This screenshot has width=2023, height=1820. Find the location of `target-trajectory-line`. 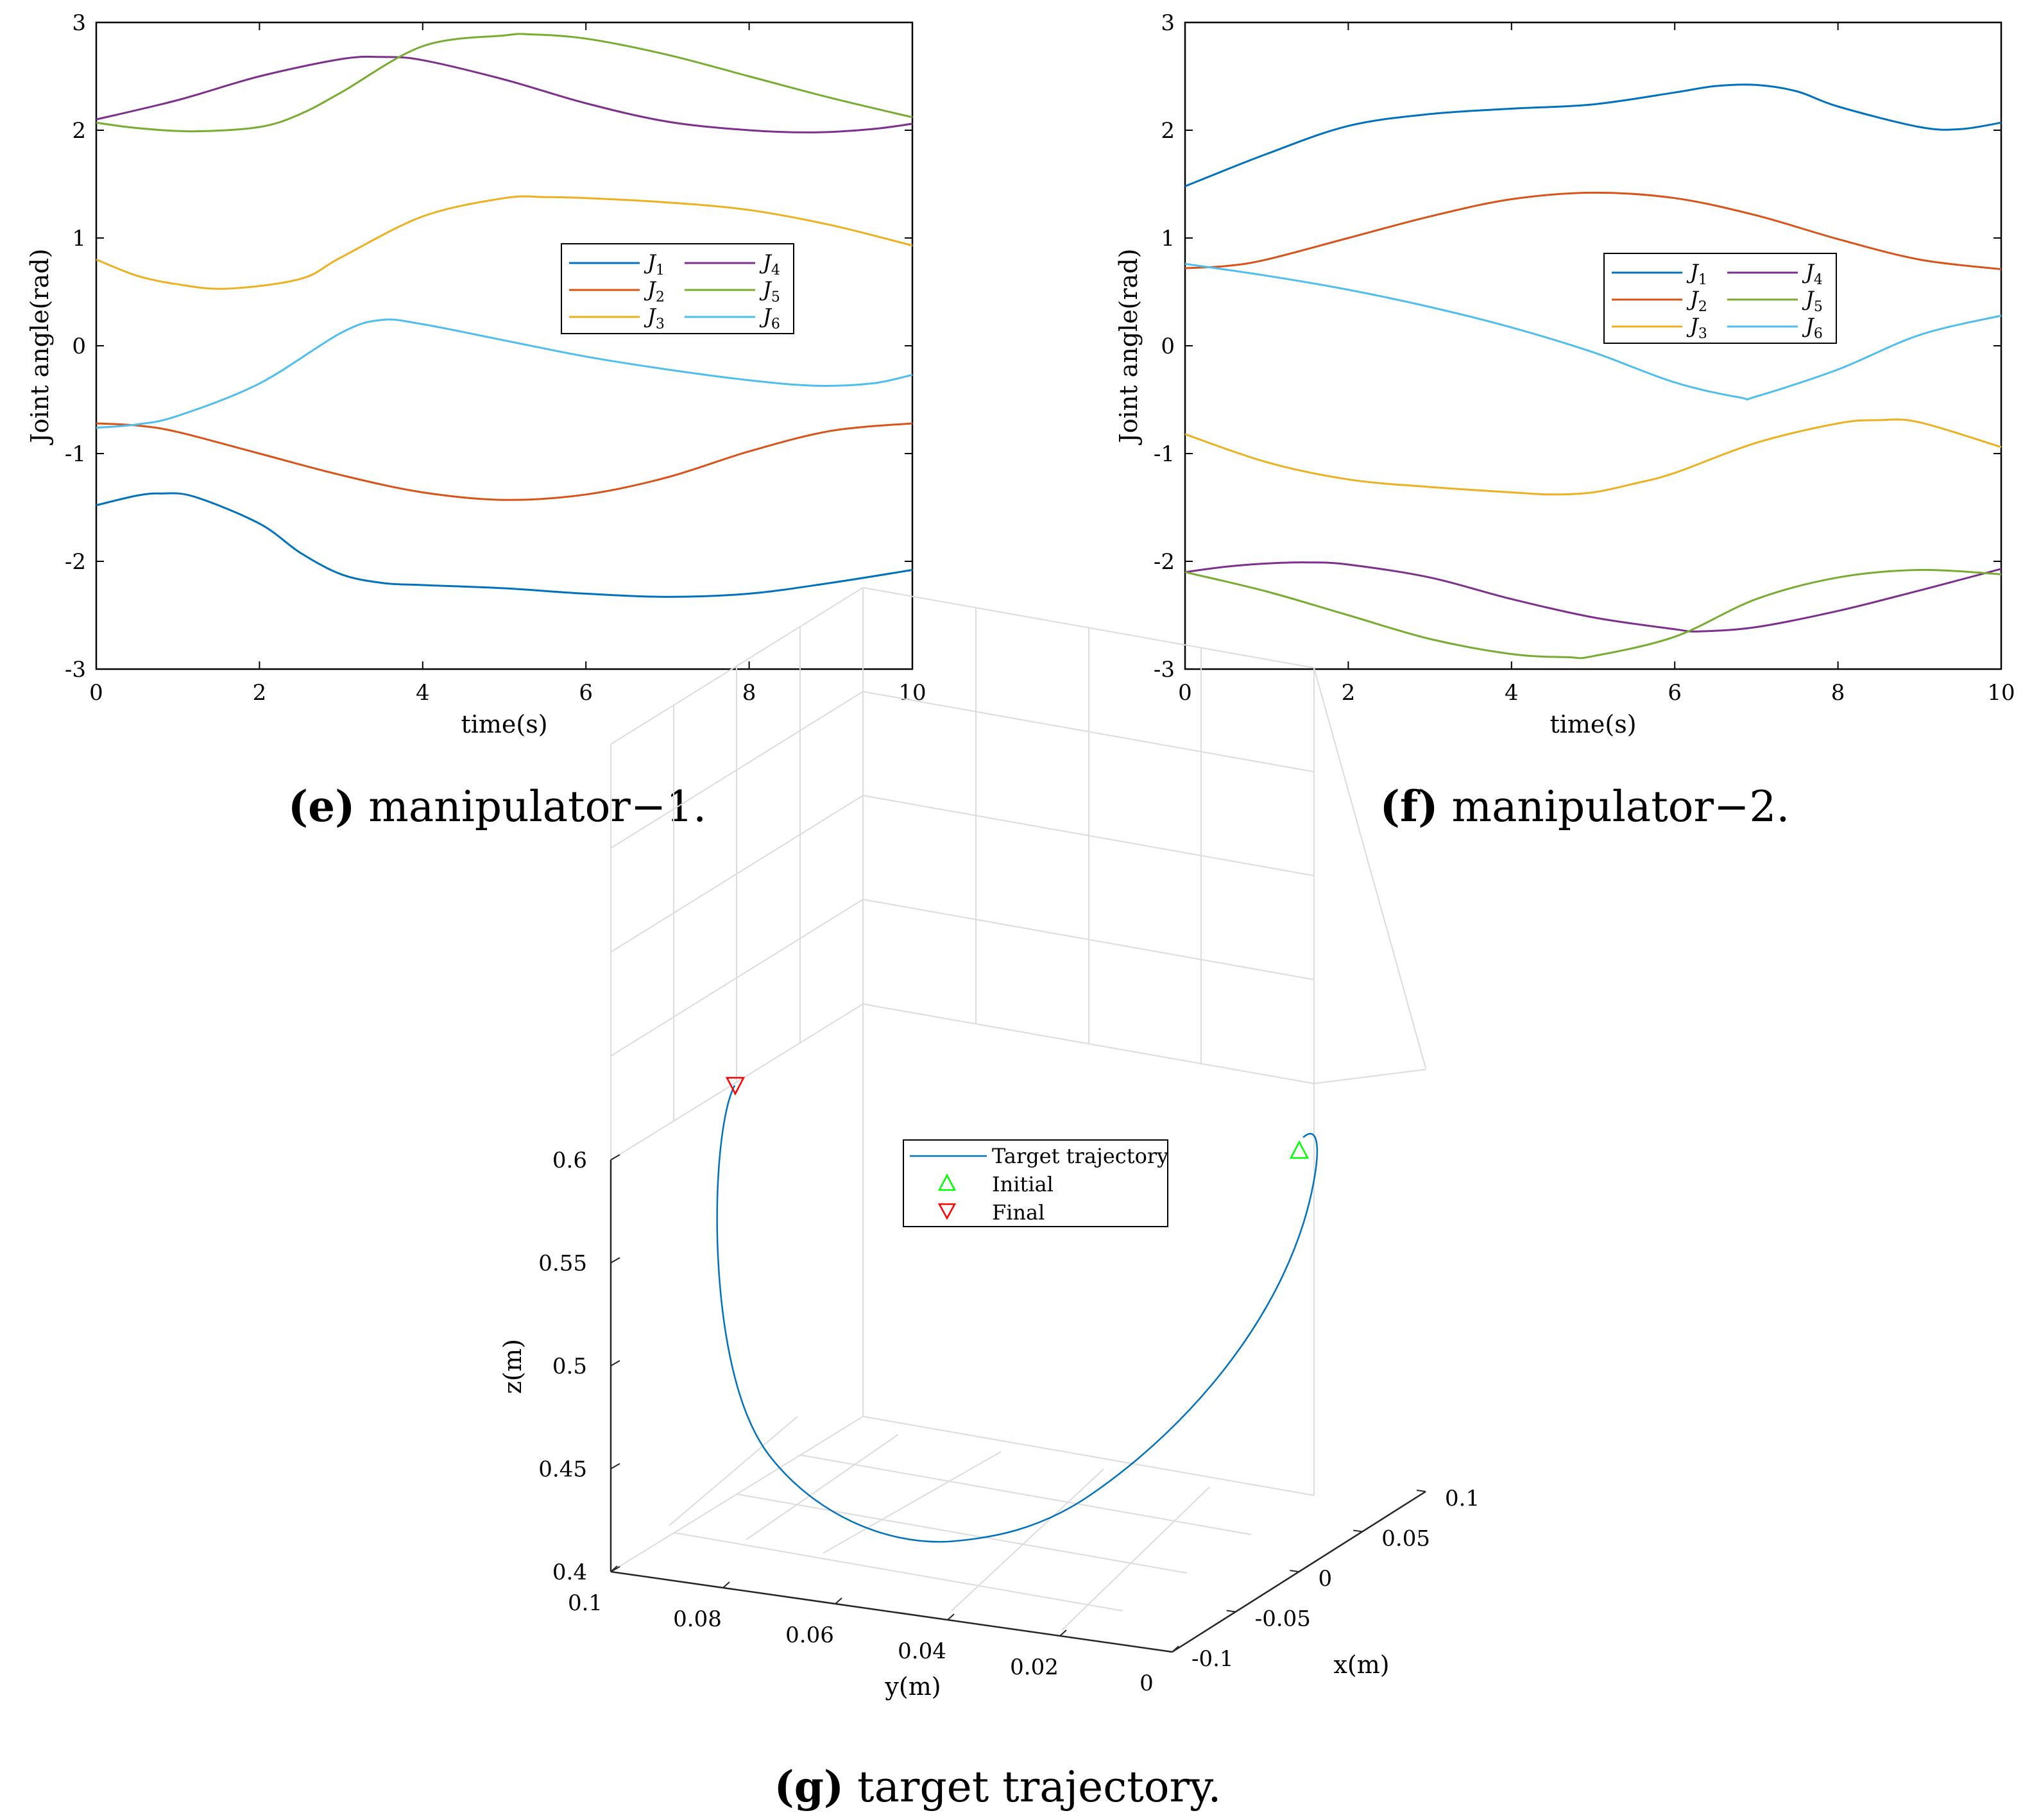

target-trajectory-line is located at coordinates (1017, 1314).